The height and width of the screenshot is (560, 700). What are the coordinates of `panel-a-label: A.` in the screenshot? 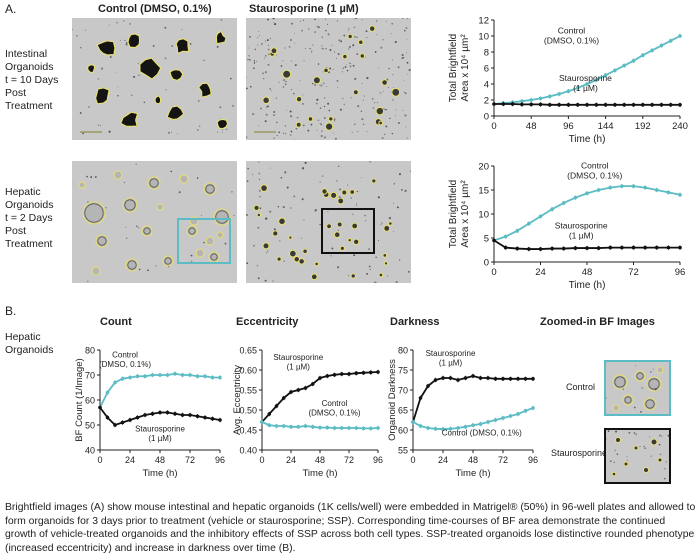 It's located at (11, 9).